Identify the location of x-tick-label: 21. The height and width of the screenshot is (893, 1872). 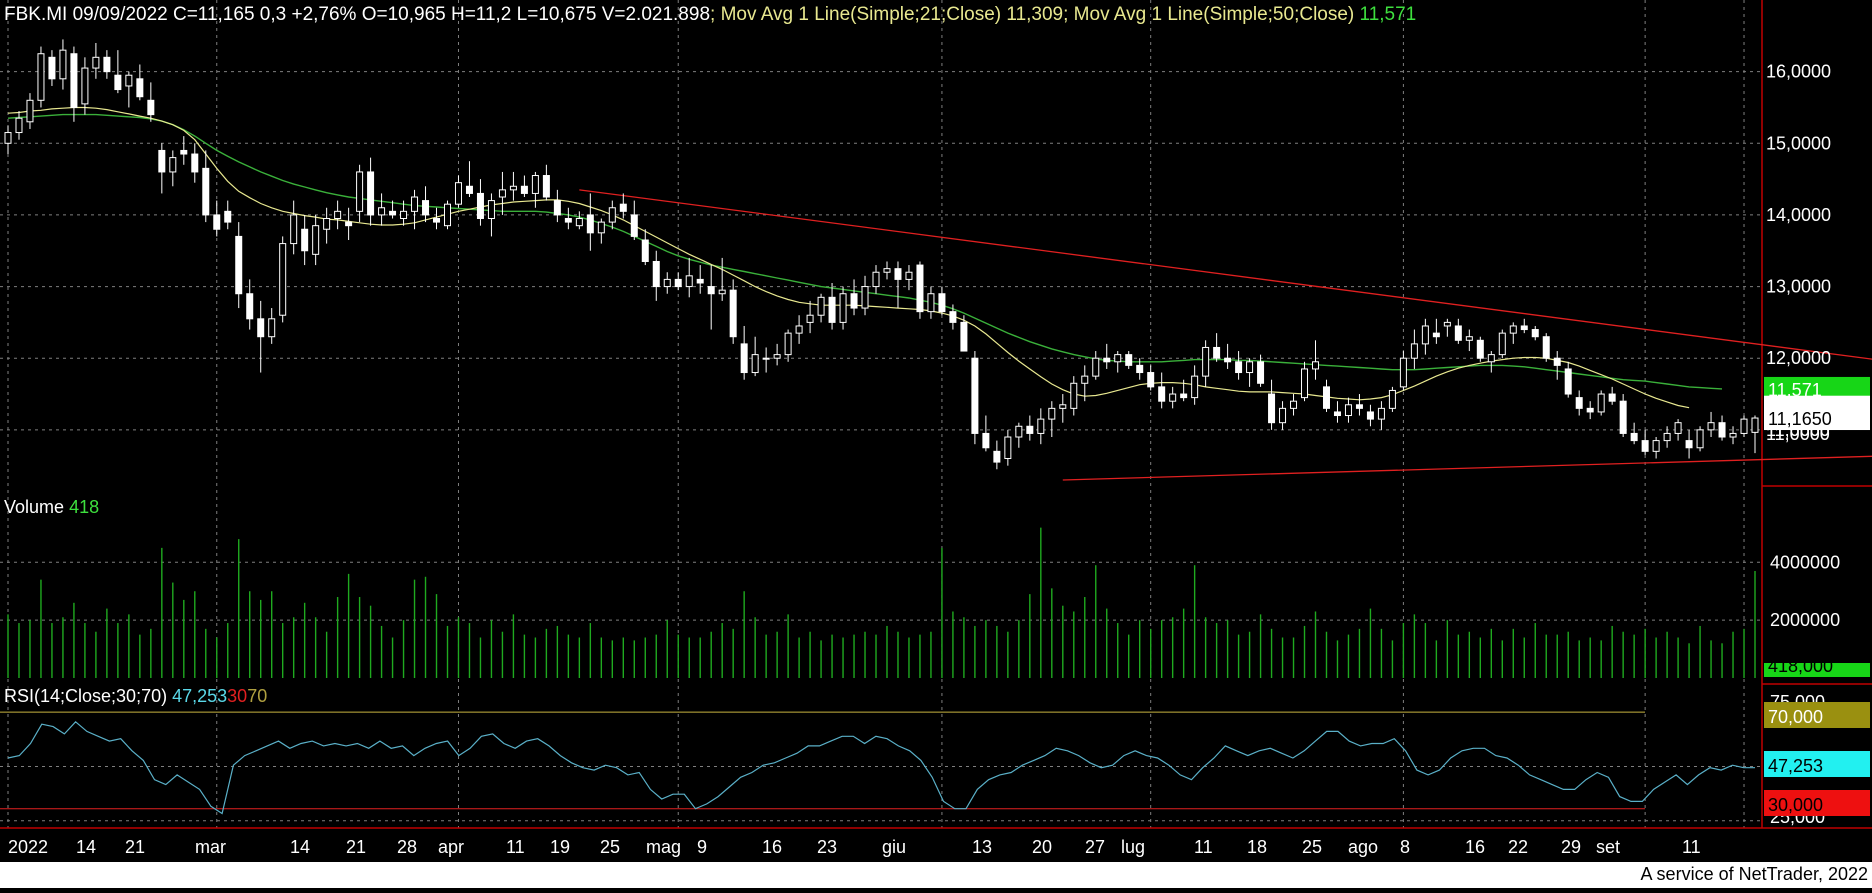
(135, 847).